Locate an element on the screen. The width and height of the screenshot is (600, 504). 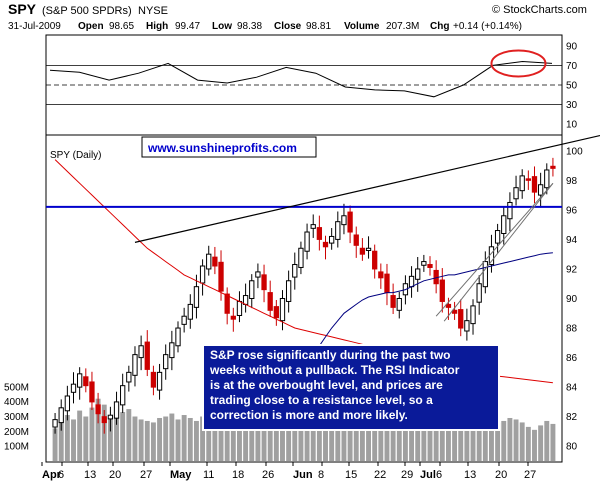
annotation-box is located at coordinates (351, 387).